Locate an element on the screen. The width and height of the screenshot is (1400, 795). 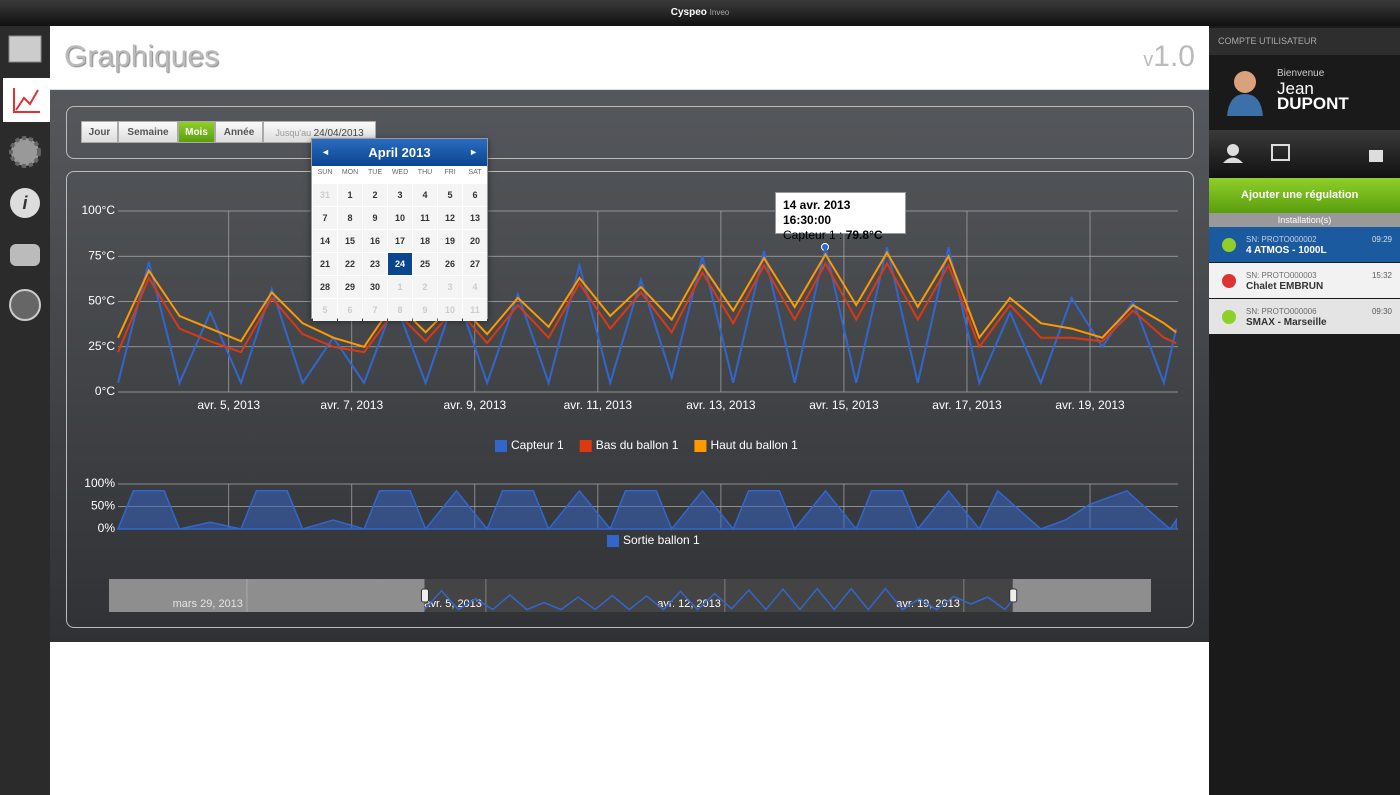
installation-item: SN: PROTO000003 Chalet EMBRUN 15:32 is located at coordinates (1304, 280).